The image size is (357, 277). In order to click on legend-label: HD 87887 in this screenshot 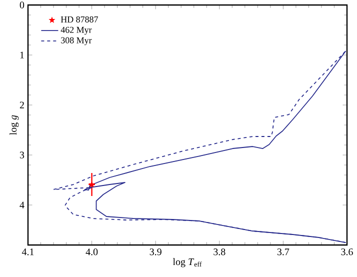, I will do `click(79, 19)`.